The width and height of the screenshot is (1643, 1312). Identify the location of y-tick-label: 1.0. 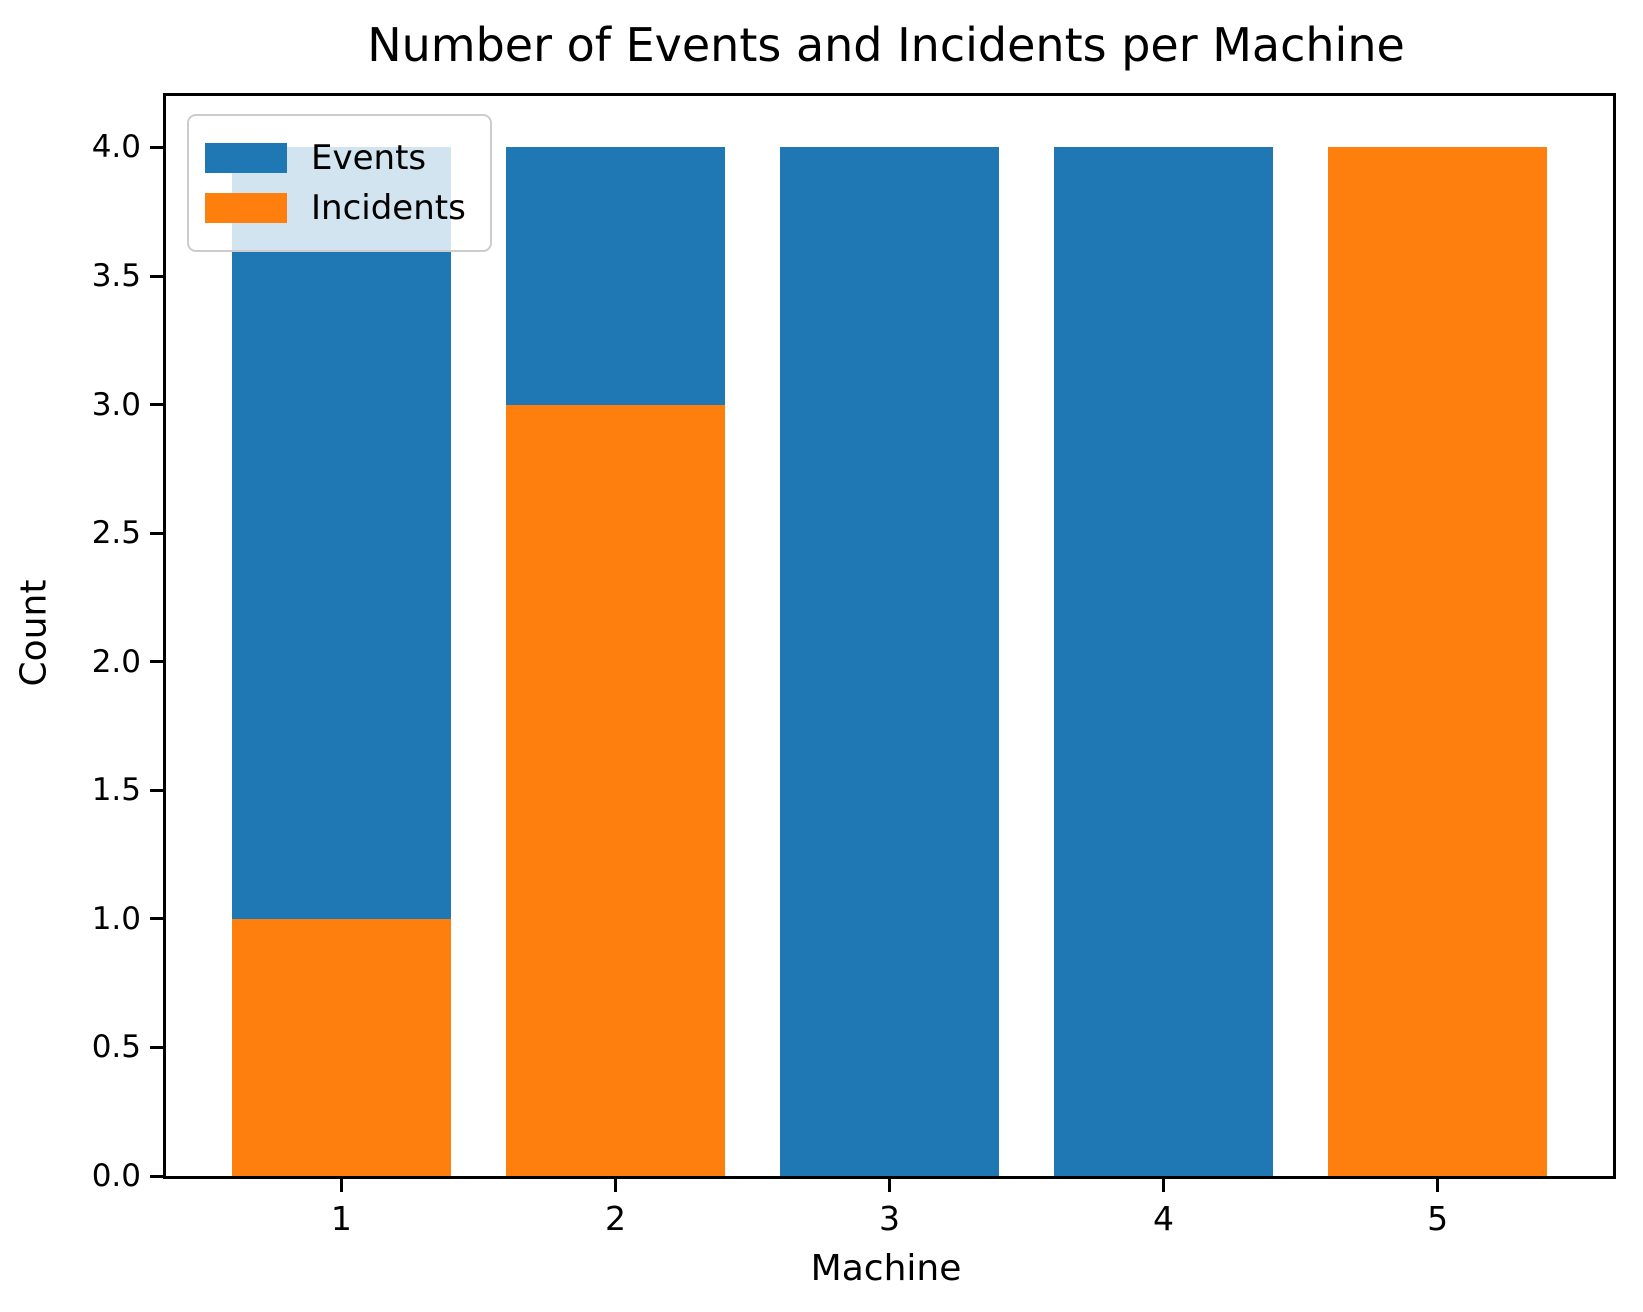
(116, 918).